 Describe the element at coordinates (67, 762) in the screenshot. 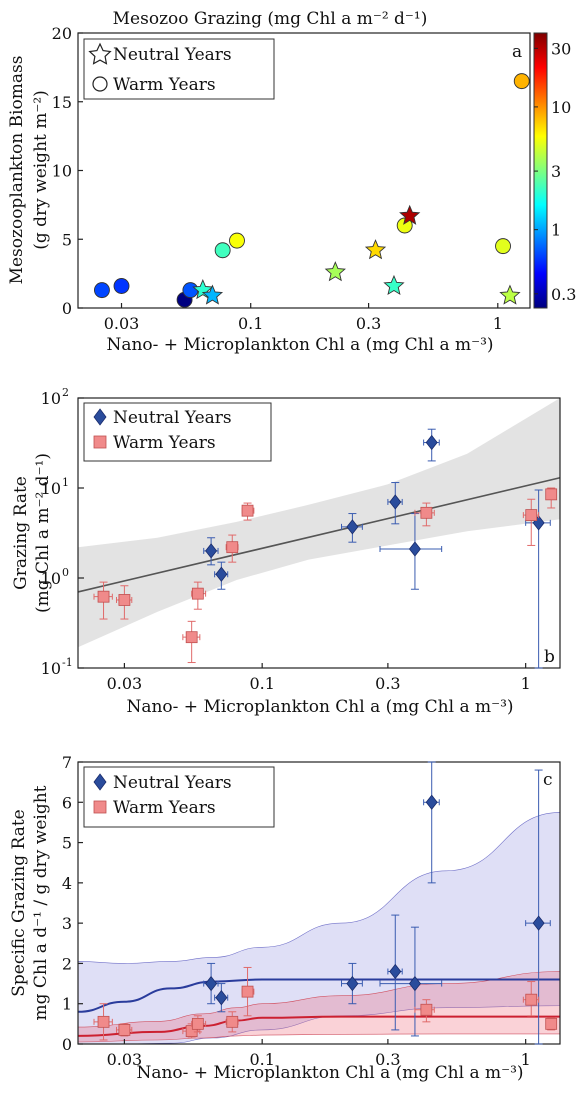

I see `y-tick-label: 7` at that location.